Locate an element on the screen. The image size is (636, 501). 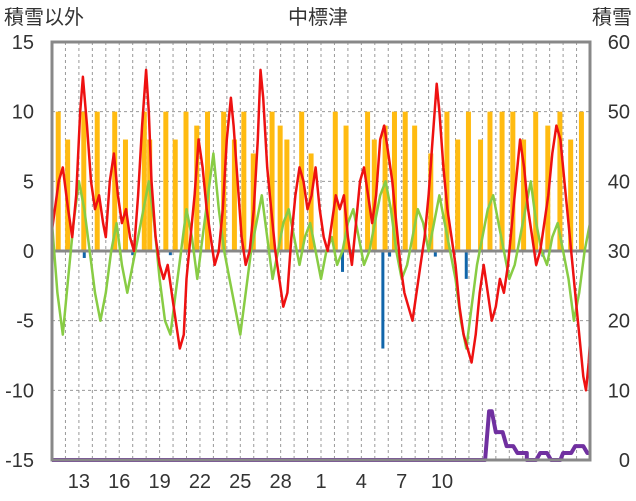
left-tick-label: 0 is located at coordinates (28, 252).